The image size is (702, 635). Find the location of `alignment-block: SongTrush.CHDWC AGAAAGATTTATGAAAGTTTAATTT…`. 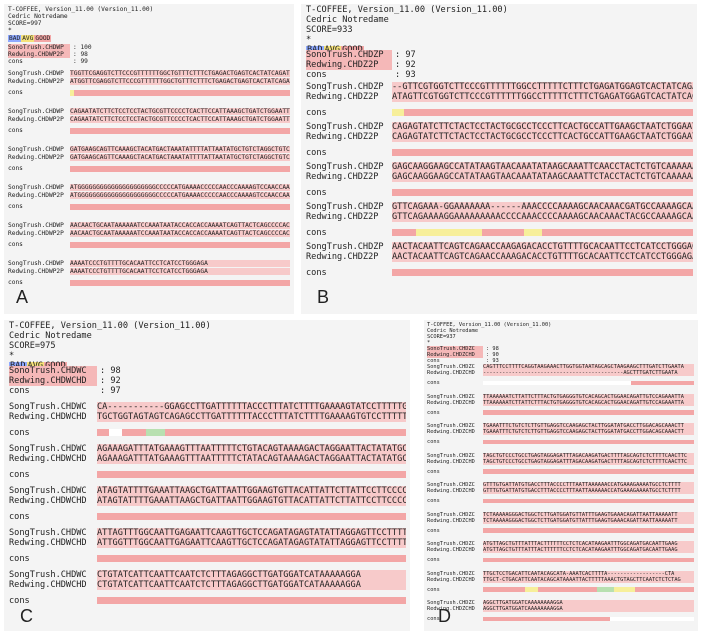

alignment-block: SongTrush.CHDWC AGAAAGATTTATGAAAGTTTAATTT… is located at coordinates (207, 462).